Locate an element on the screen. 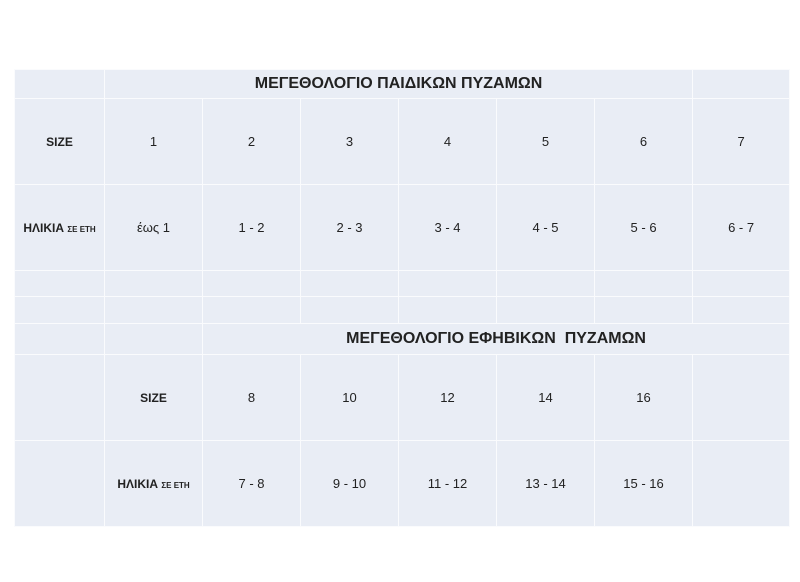 This screenshot has width=800, height=582. teen-age-cell: 13 - 14 is located at coordinates (545, 483).